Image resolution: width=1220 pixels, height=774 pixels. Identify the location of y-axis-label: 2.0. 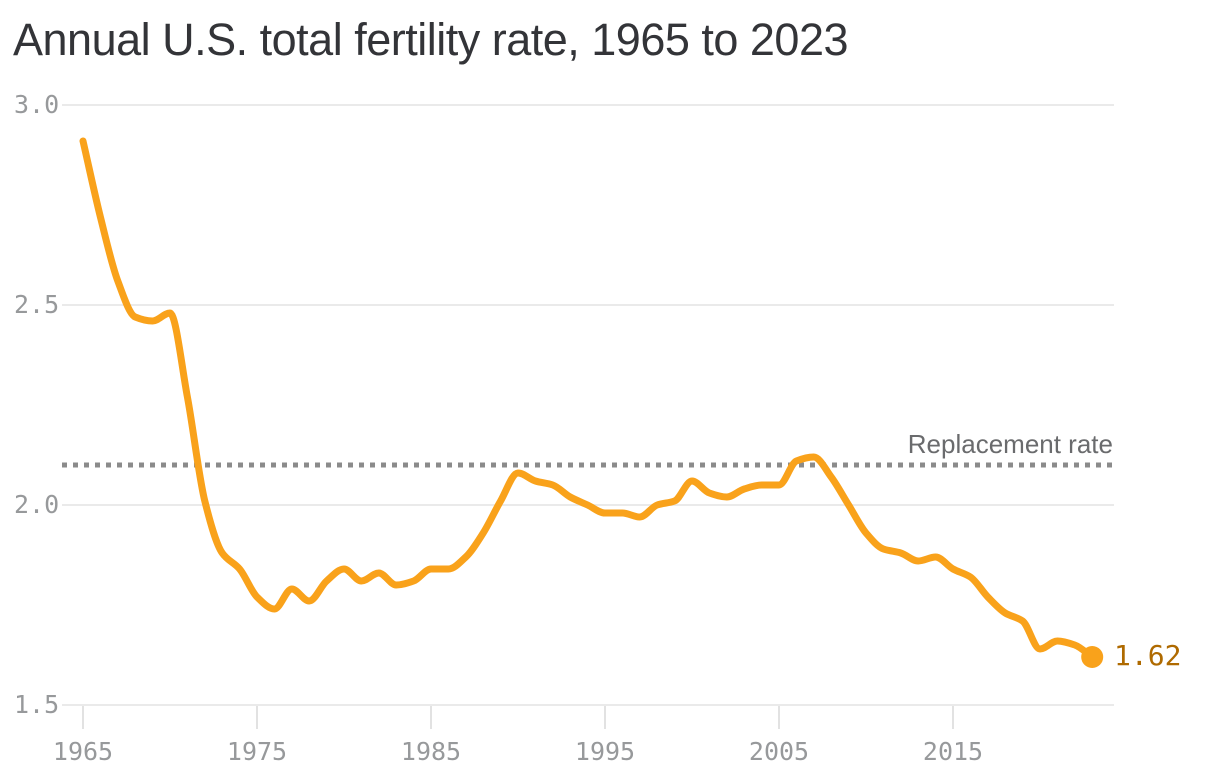
(37, 504).